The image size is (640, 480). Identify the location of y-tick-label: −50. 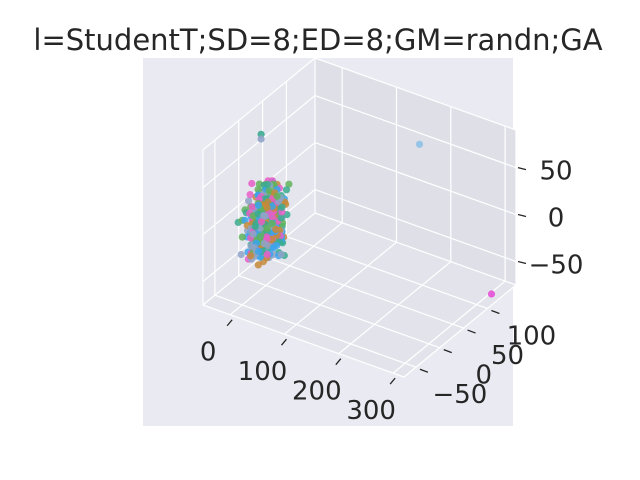
(459, 395).